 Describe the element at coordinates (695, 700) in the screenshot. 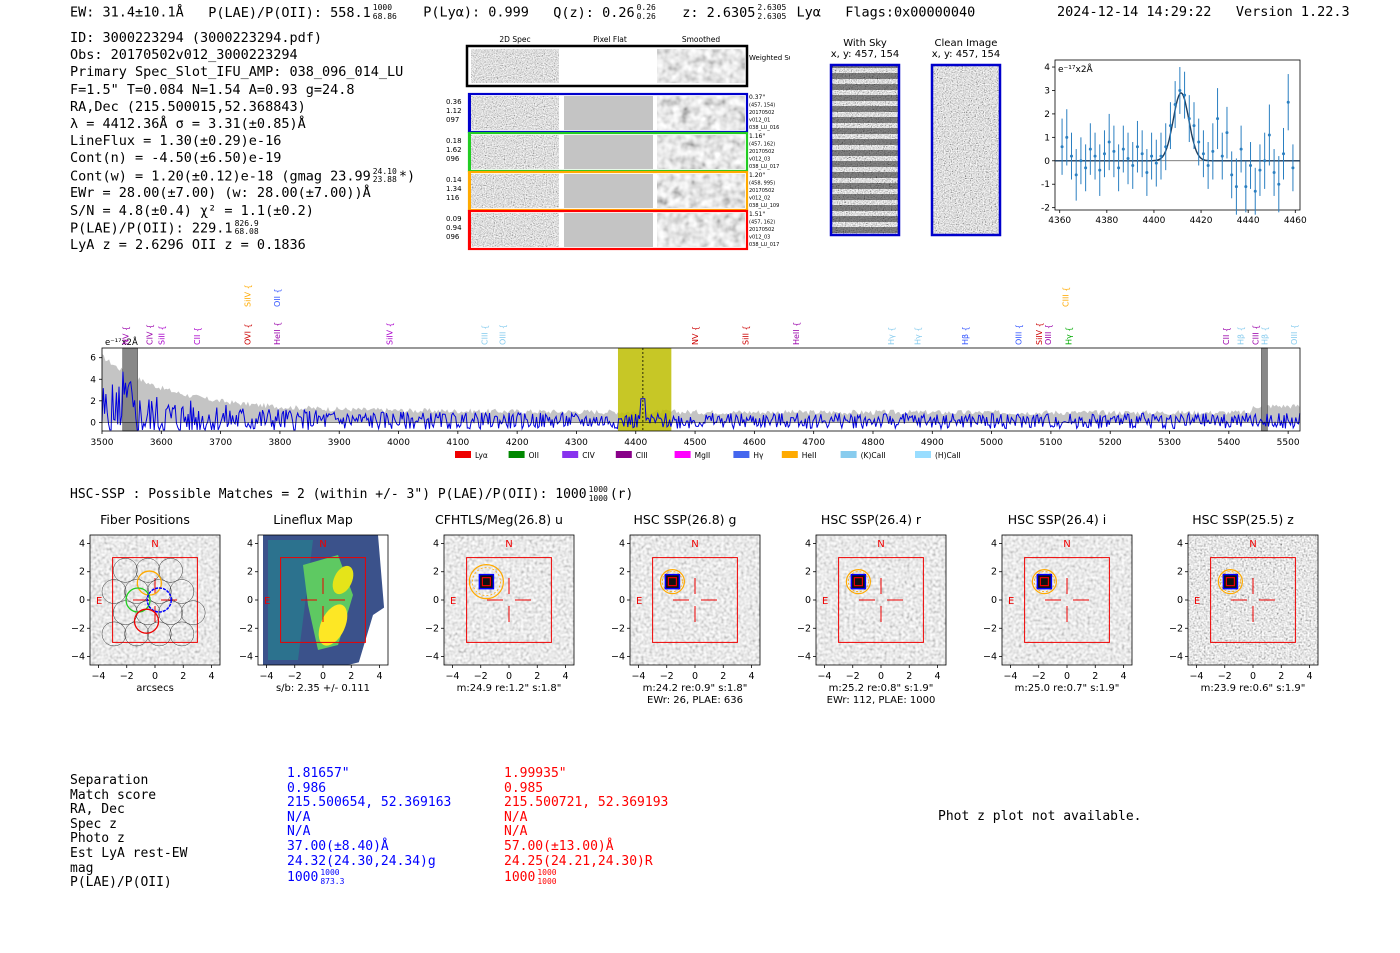

I see `image-panel-caption-2: EWr: 26, PLAE: 636` at that location.